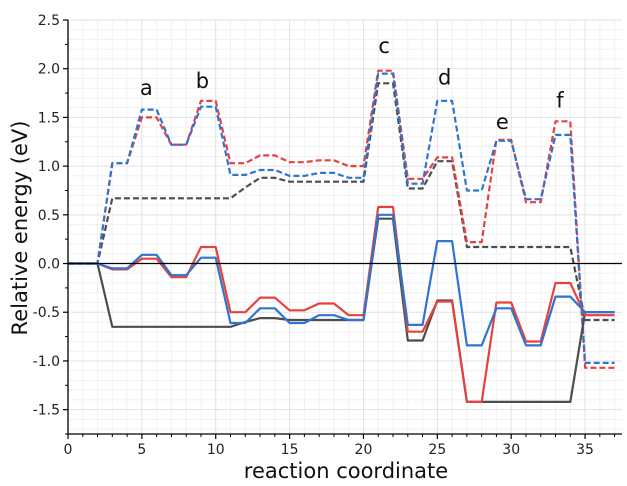 Image resolution: width=627 pixels, height=486 pixels. What do you see at coordinates (437, 450) in the screenshot?
I see `x-tick-label: 25` at bounding box center [437, 450].